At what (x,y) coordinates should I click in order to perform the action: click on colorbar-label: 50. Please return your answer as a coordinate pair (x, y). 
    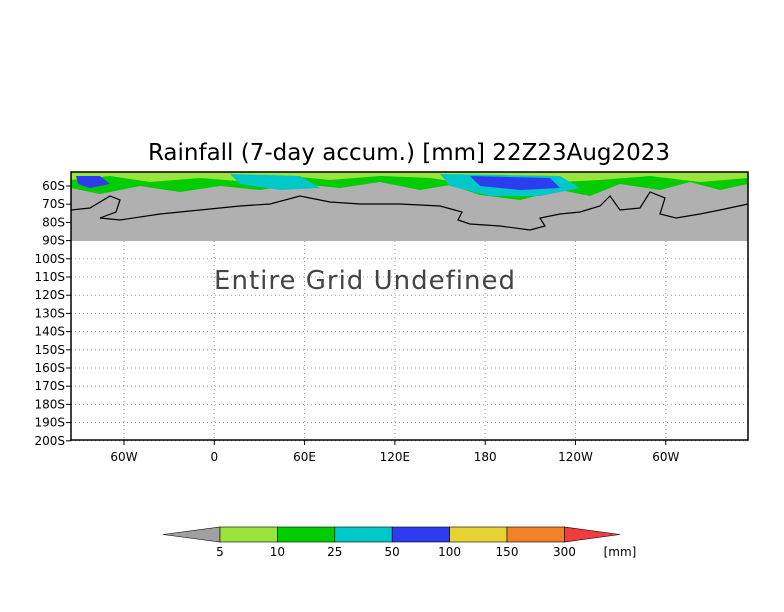
    Looking at the image, I should click on (392, 552).